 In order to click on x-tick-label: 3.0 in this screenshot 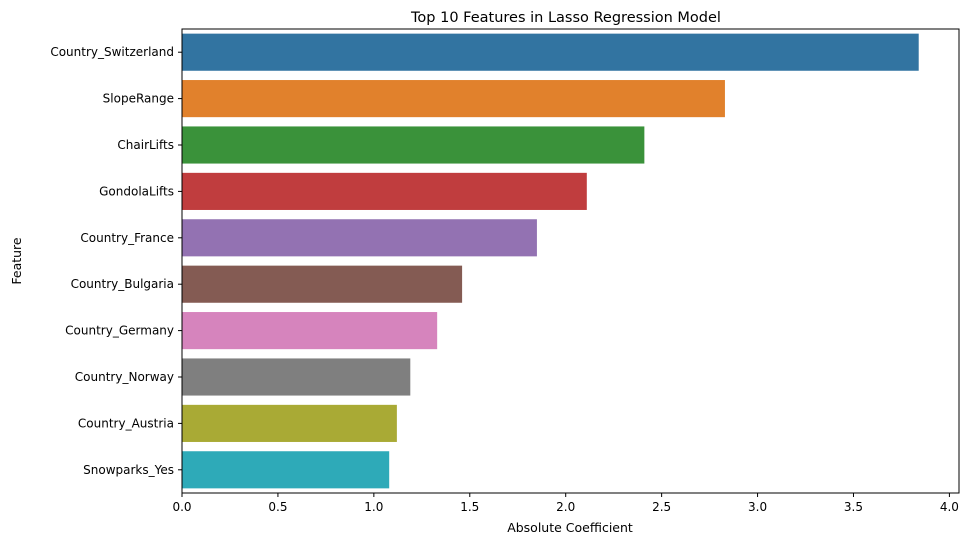, I will do `click(757, 507)`.